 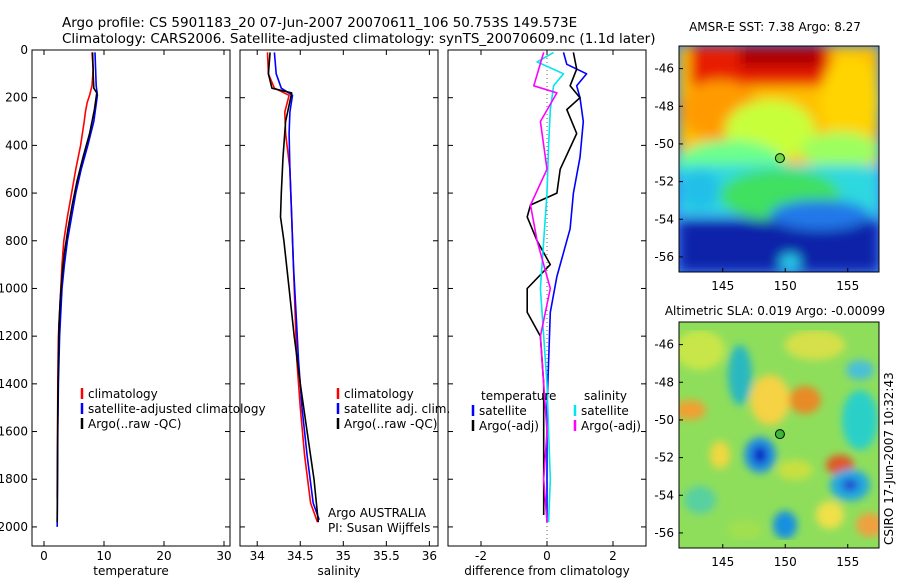 I want to click on y-tick-label: 1200, so click(x=14, y=336).